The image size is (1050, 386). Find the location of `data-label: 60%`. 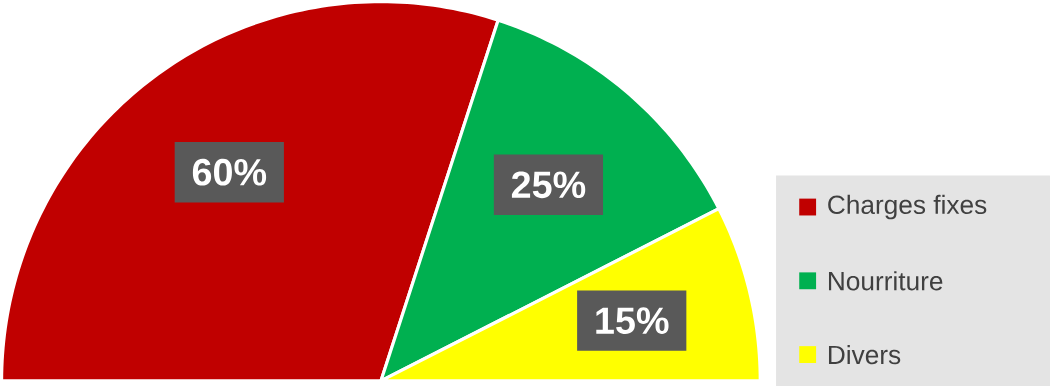

data-label: 60% is located at coordinates (229, 172).